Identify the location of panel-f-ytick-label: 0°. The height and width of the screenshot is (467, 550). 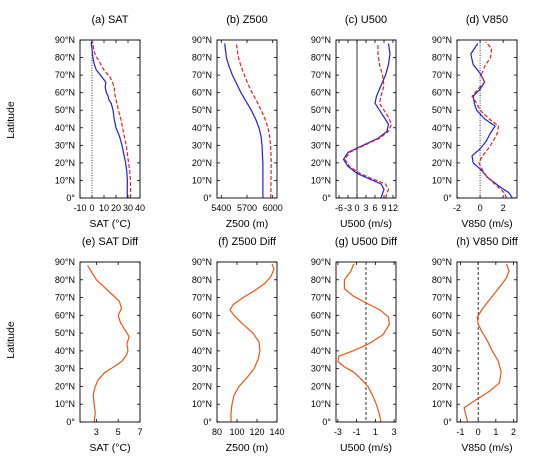
(207, 422).